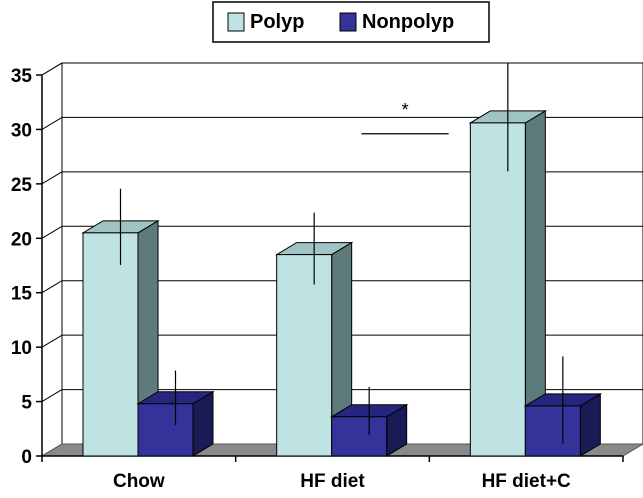 Image resolution: width=643 pixels, height=498 pixels. Describe the element at coordinates (359, 436) in the screenshot. I see `bar-nonpolyp-1-front` at that location.